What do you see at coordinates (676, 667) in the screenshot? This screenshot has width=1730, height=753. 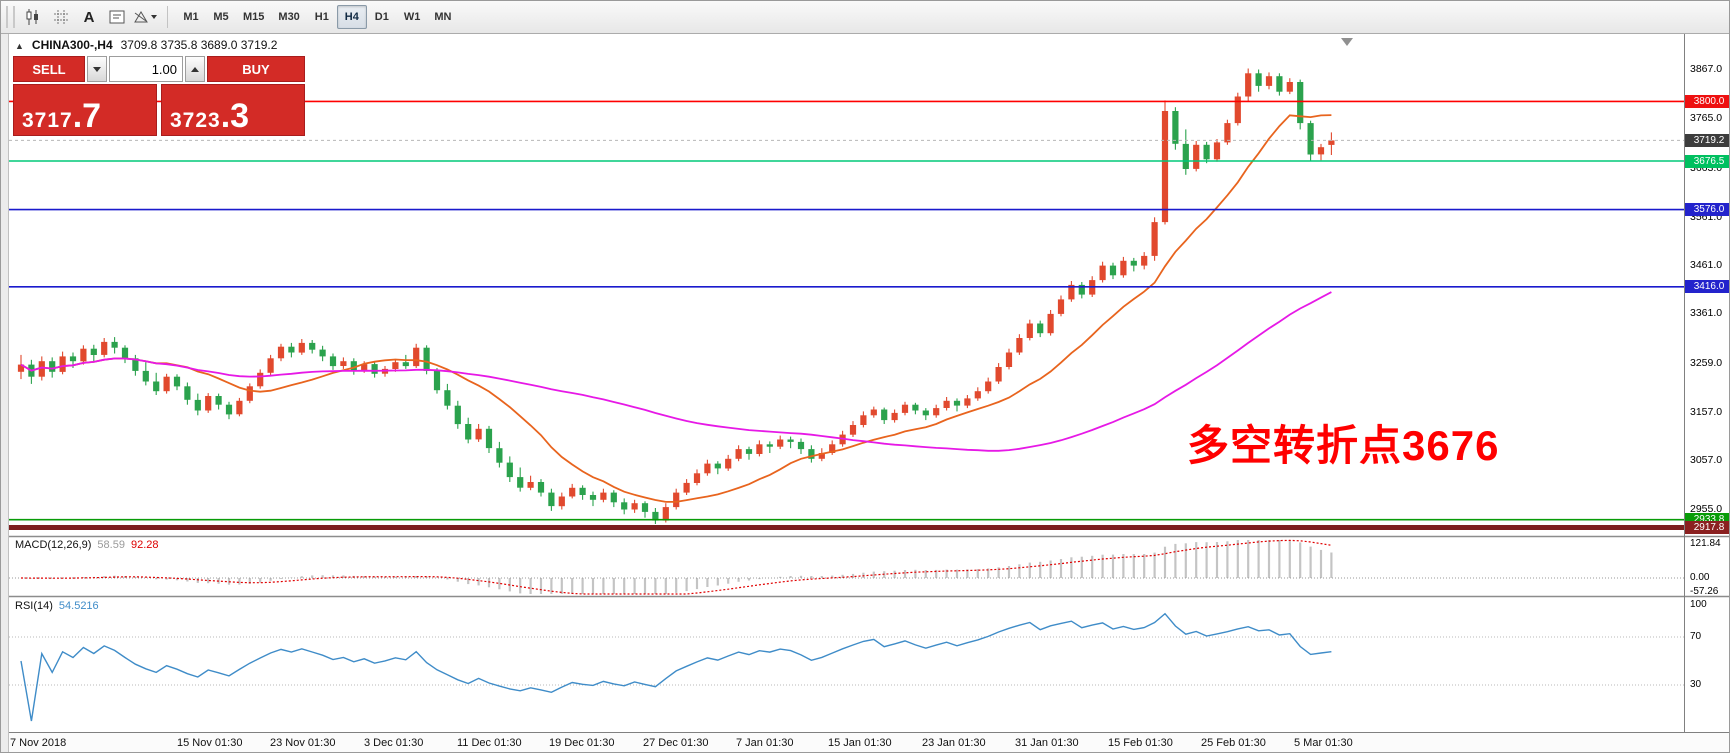 I see `rsi-line` at bounding box center [676, 667].